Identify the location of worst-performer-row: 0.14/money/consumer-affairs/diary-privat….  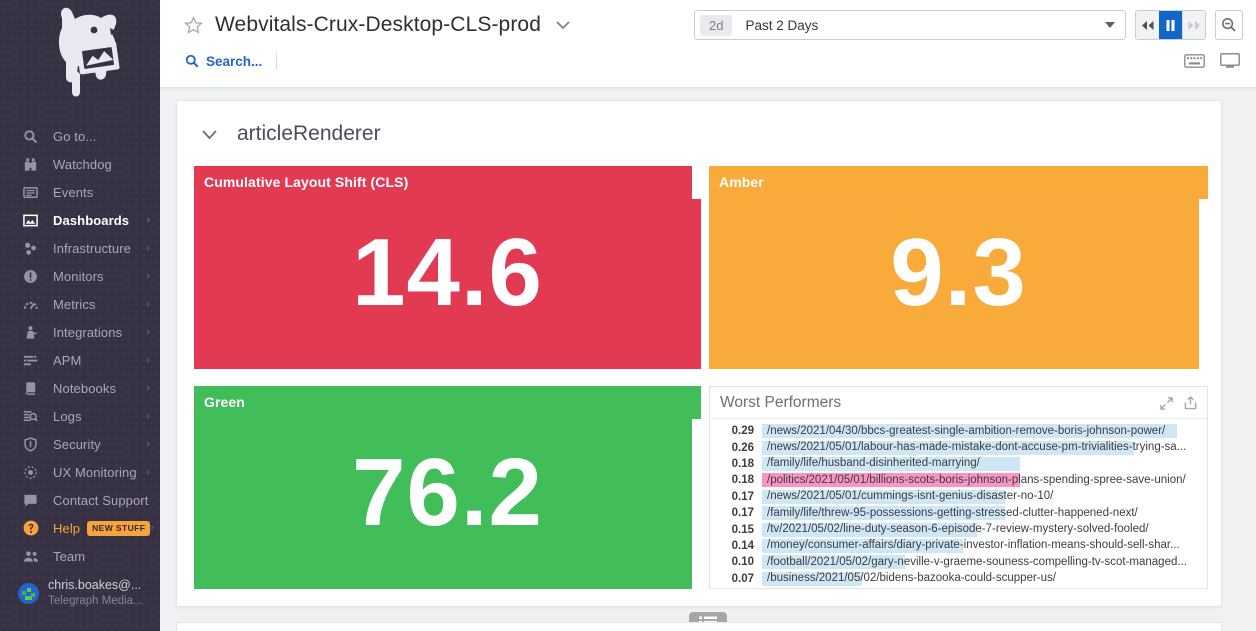
(961, 546).